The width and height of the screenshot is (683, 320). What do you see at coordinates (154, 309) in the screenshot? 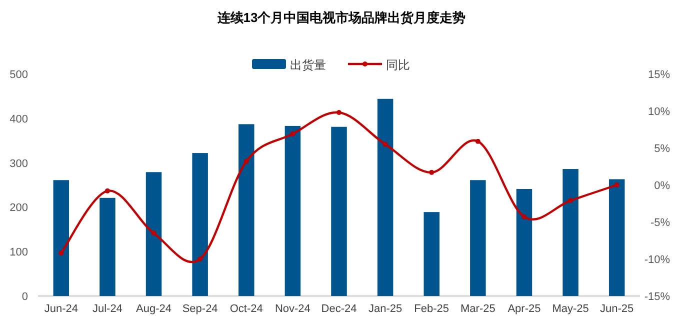
I see `x-tick-label: Aug-24` at bounding box center [154, 309].